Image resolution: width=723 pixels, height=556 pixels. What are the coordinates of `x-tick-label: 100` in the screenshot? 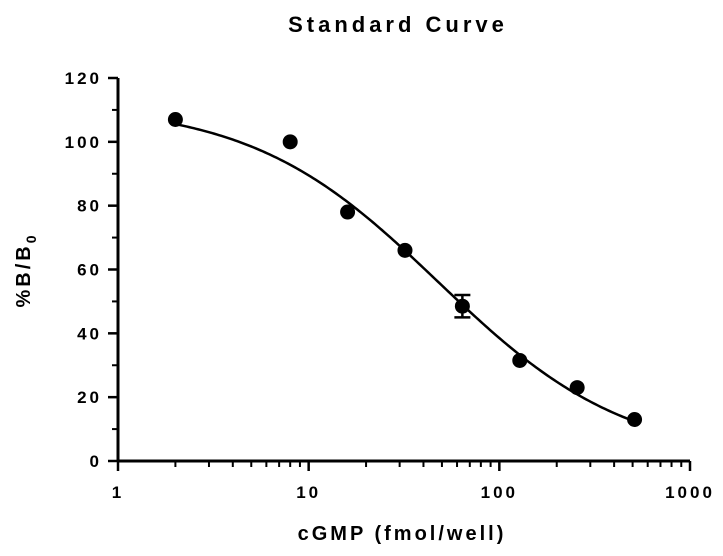 It's located at (499, 492).